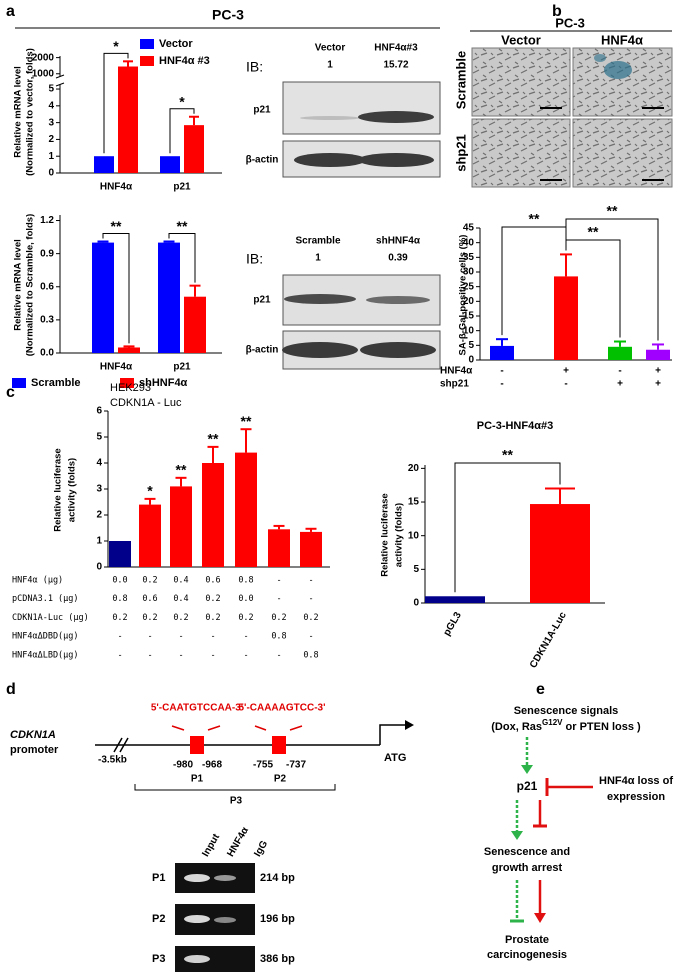  I want to click on condition-label: HNF4α, so click(456, 371).